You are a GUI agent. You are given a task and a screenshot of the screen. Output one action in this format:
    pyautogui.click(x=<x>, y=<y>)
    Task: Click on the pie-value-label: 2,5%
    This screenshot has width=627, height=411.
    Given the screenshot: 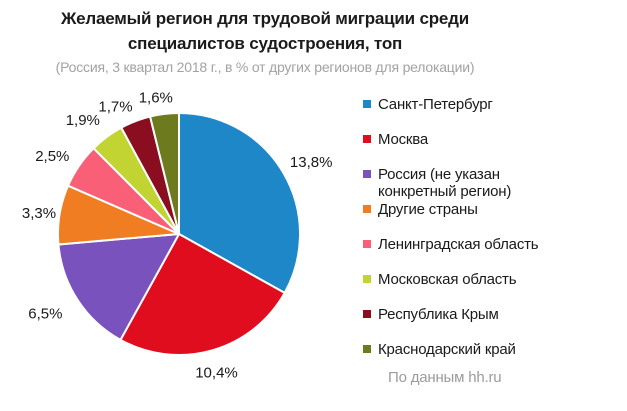 What is the action you would take?
    pyautogui.click(x=52, y=156)
    